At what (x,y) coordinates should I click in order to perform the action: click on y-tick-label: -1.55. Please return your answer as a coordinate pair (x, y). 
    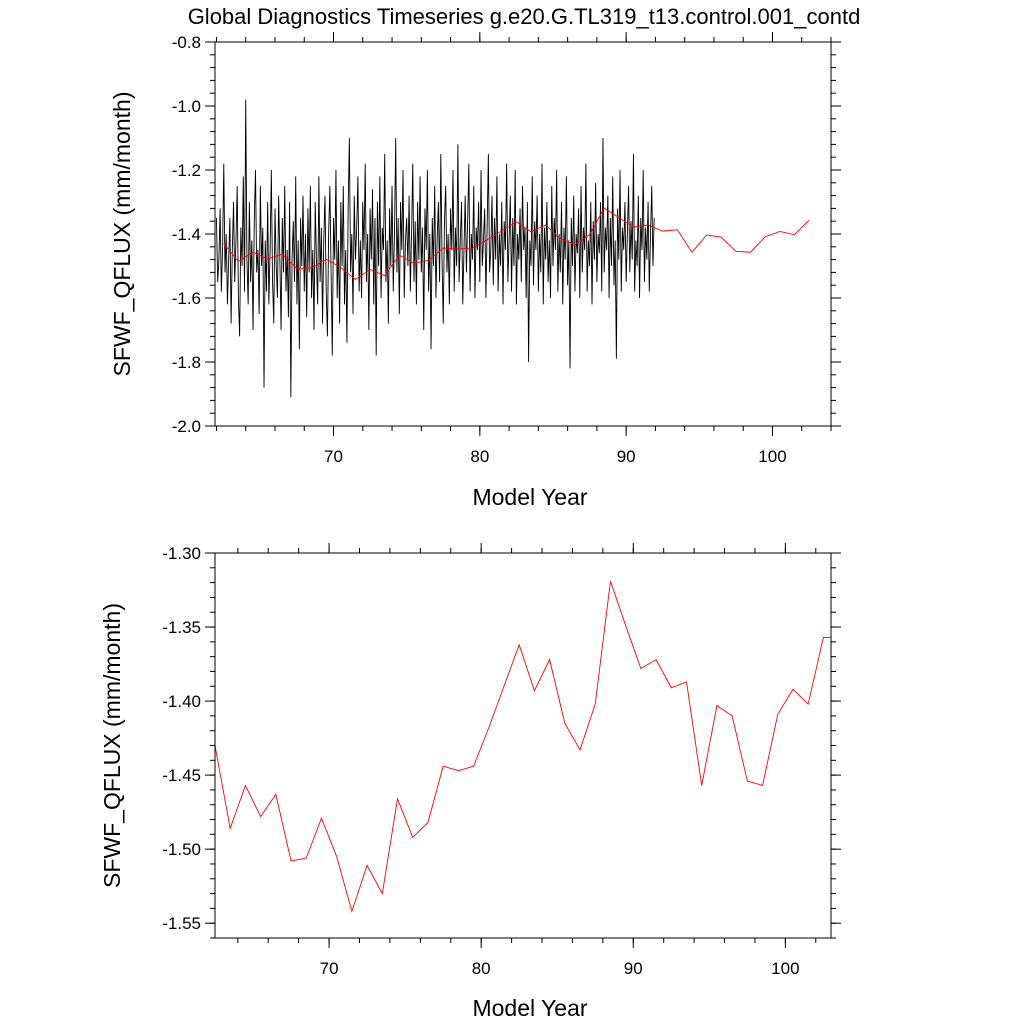
    Looking at the image, I should click on (181, 923).